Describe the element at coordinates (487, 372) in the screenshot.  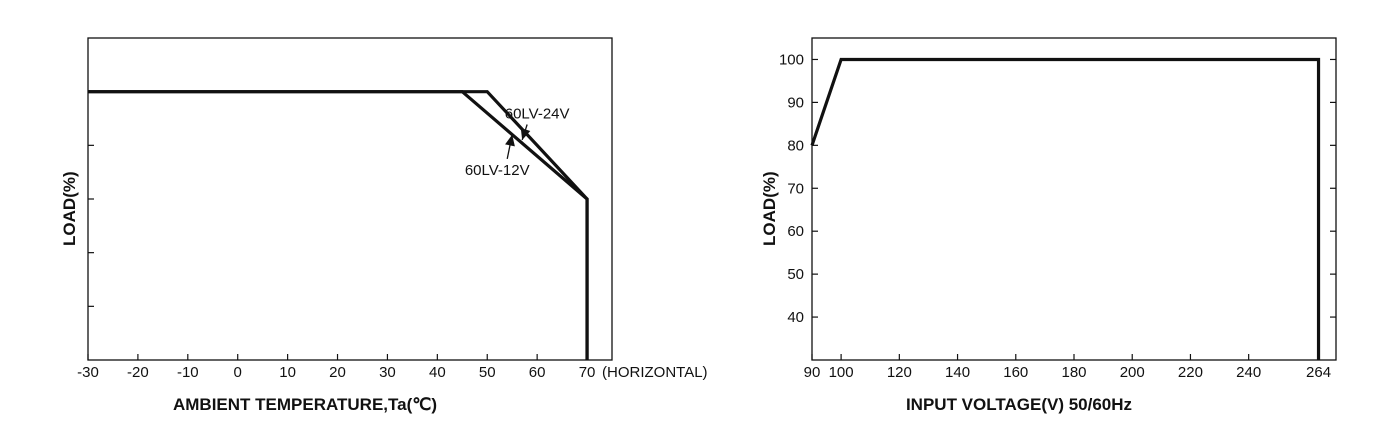
I see `chart1-x-tick-label: 50` at that location.